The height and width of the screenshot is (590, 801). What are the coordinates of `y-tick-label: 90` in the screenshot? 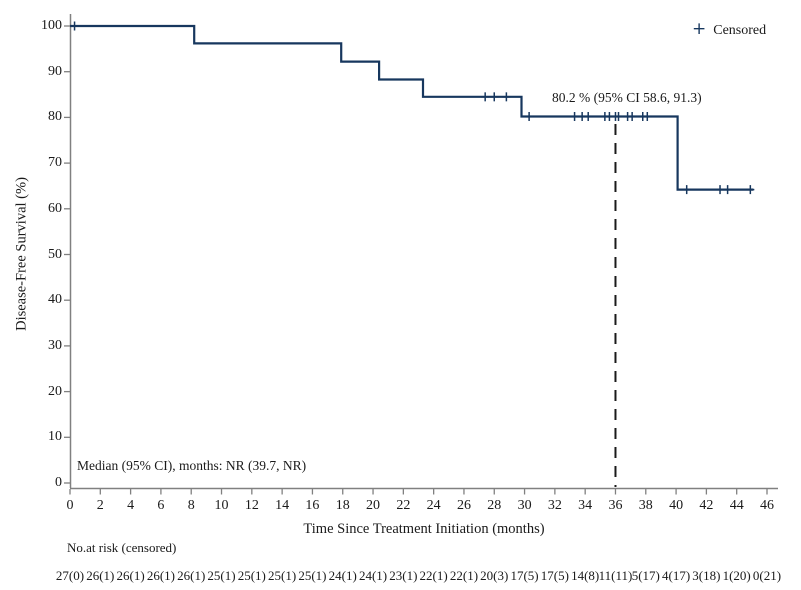 It's located at (55, 71).